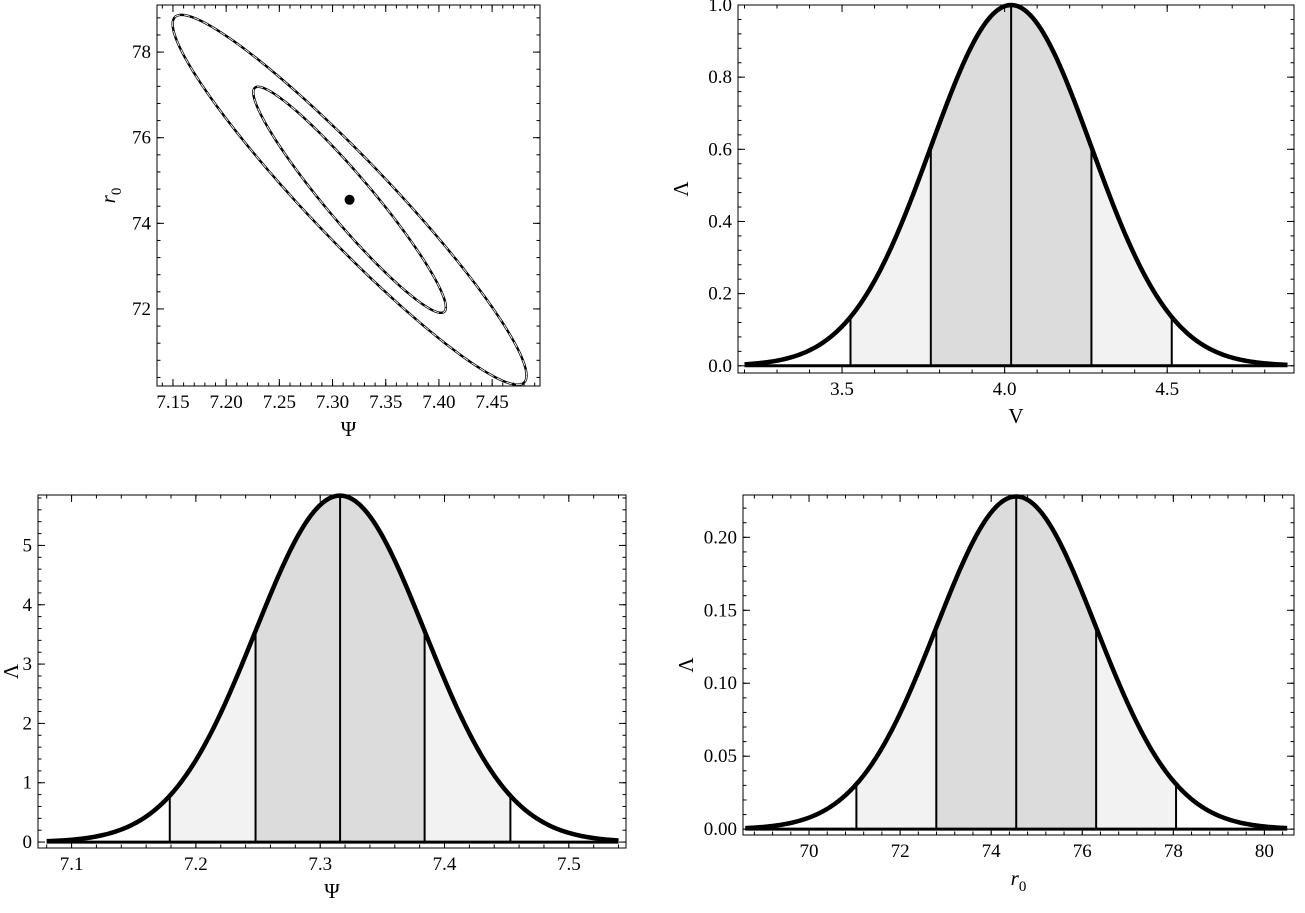 This screenshot has width=1305, height=913. What do you see at coordinates (28, 723) in the screenshot?
I see `y-tick-label: 2` at bounding box center [28, 723].